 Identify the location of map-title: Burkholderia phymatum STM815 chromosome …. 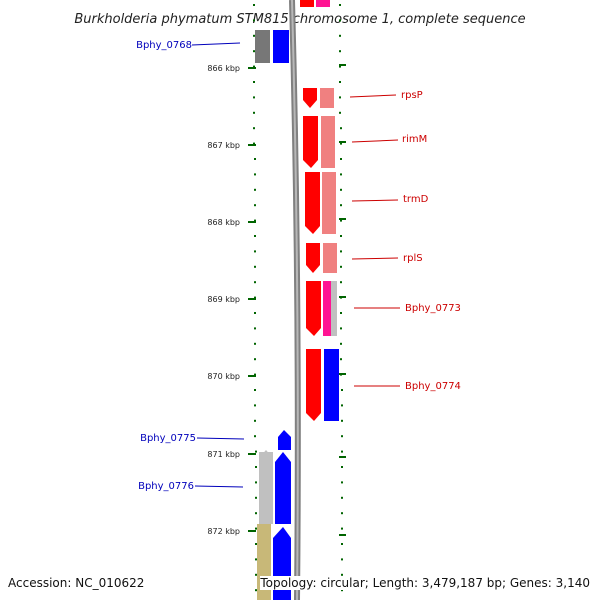
(299, 19).